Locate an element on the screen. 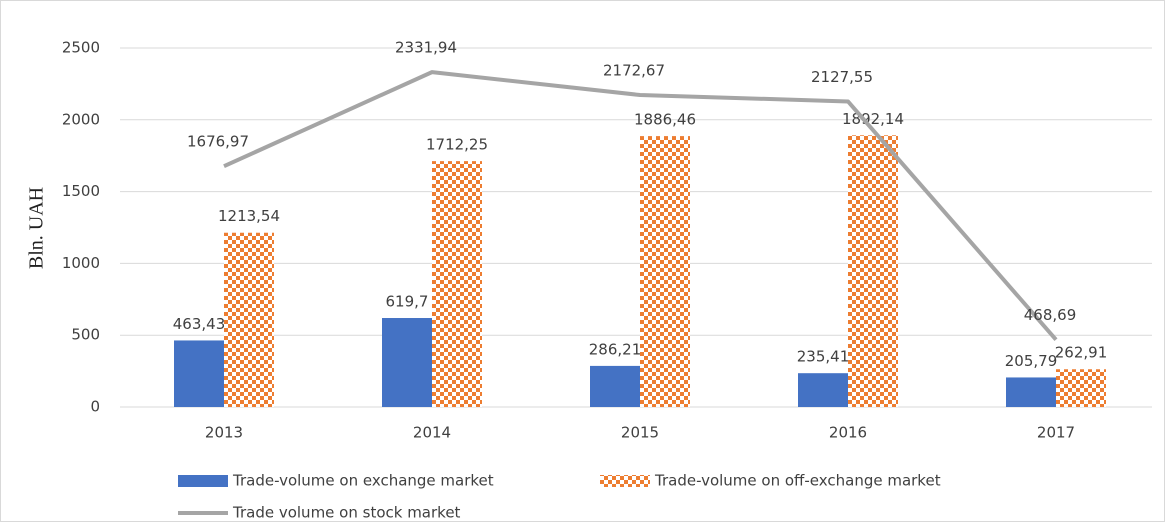 This screenshot has width=1165, height=522. legend-label: Trade-volume on exchange market is located at coordinates (363, 481).